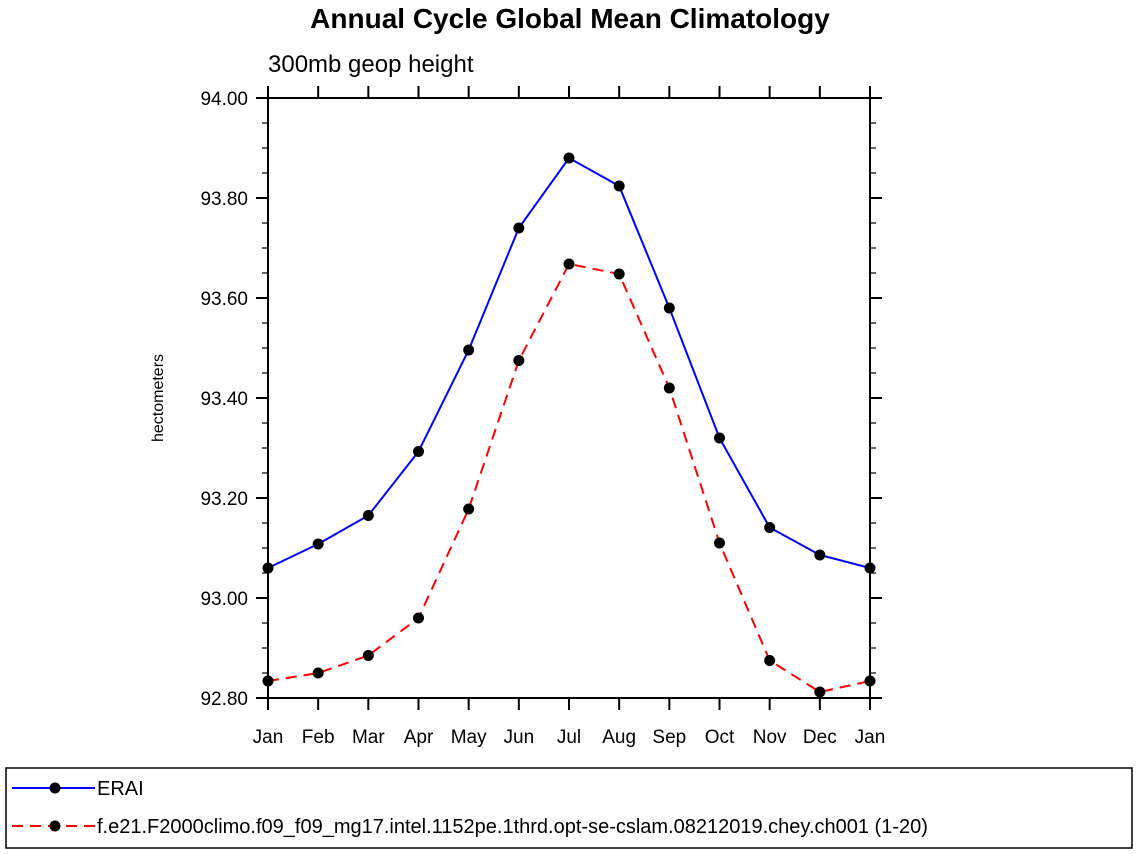 The height and width of the screenshot is (854, 1138). I want to click on y-tick-label: 94.00, so click(224, 99).